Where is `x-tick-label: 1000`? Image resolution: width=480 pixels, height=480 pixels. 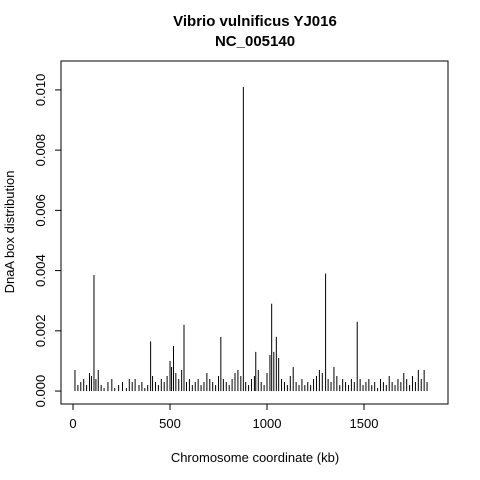 x-tick-label: 1000 is located at coordinates (267, 423).